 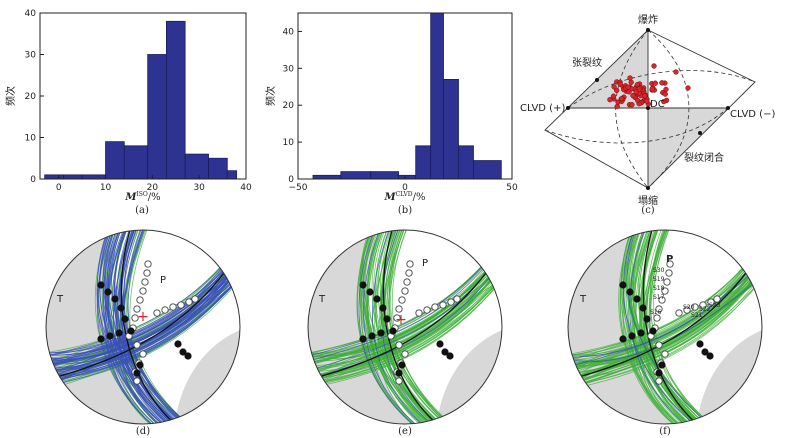 I want to click on ytick-label: 0, so click(x=291, y=180).